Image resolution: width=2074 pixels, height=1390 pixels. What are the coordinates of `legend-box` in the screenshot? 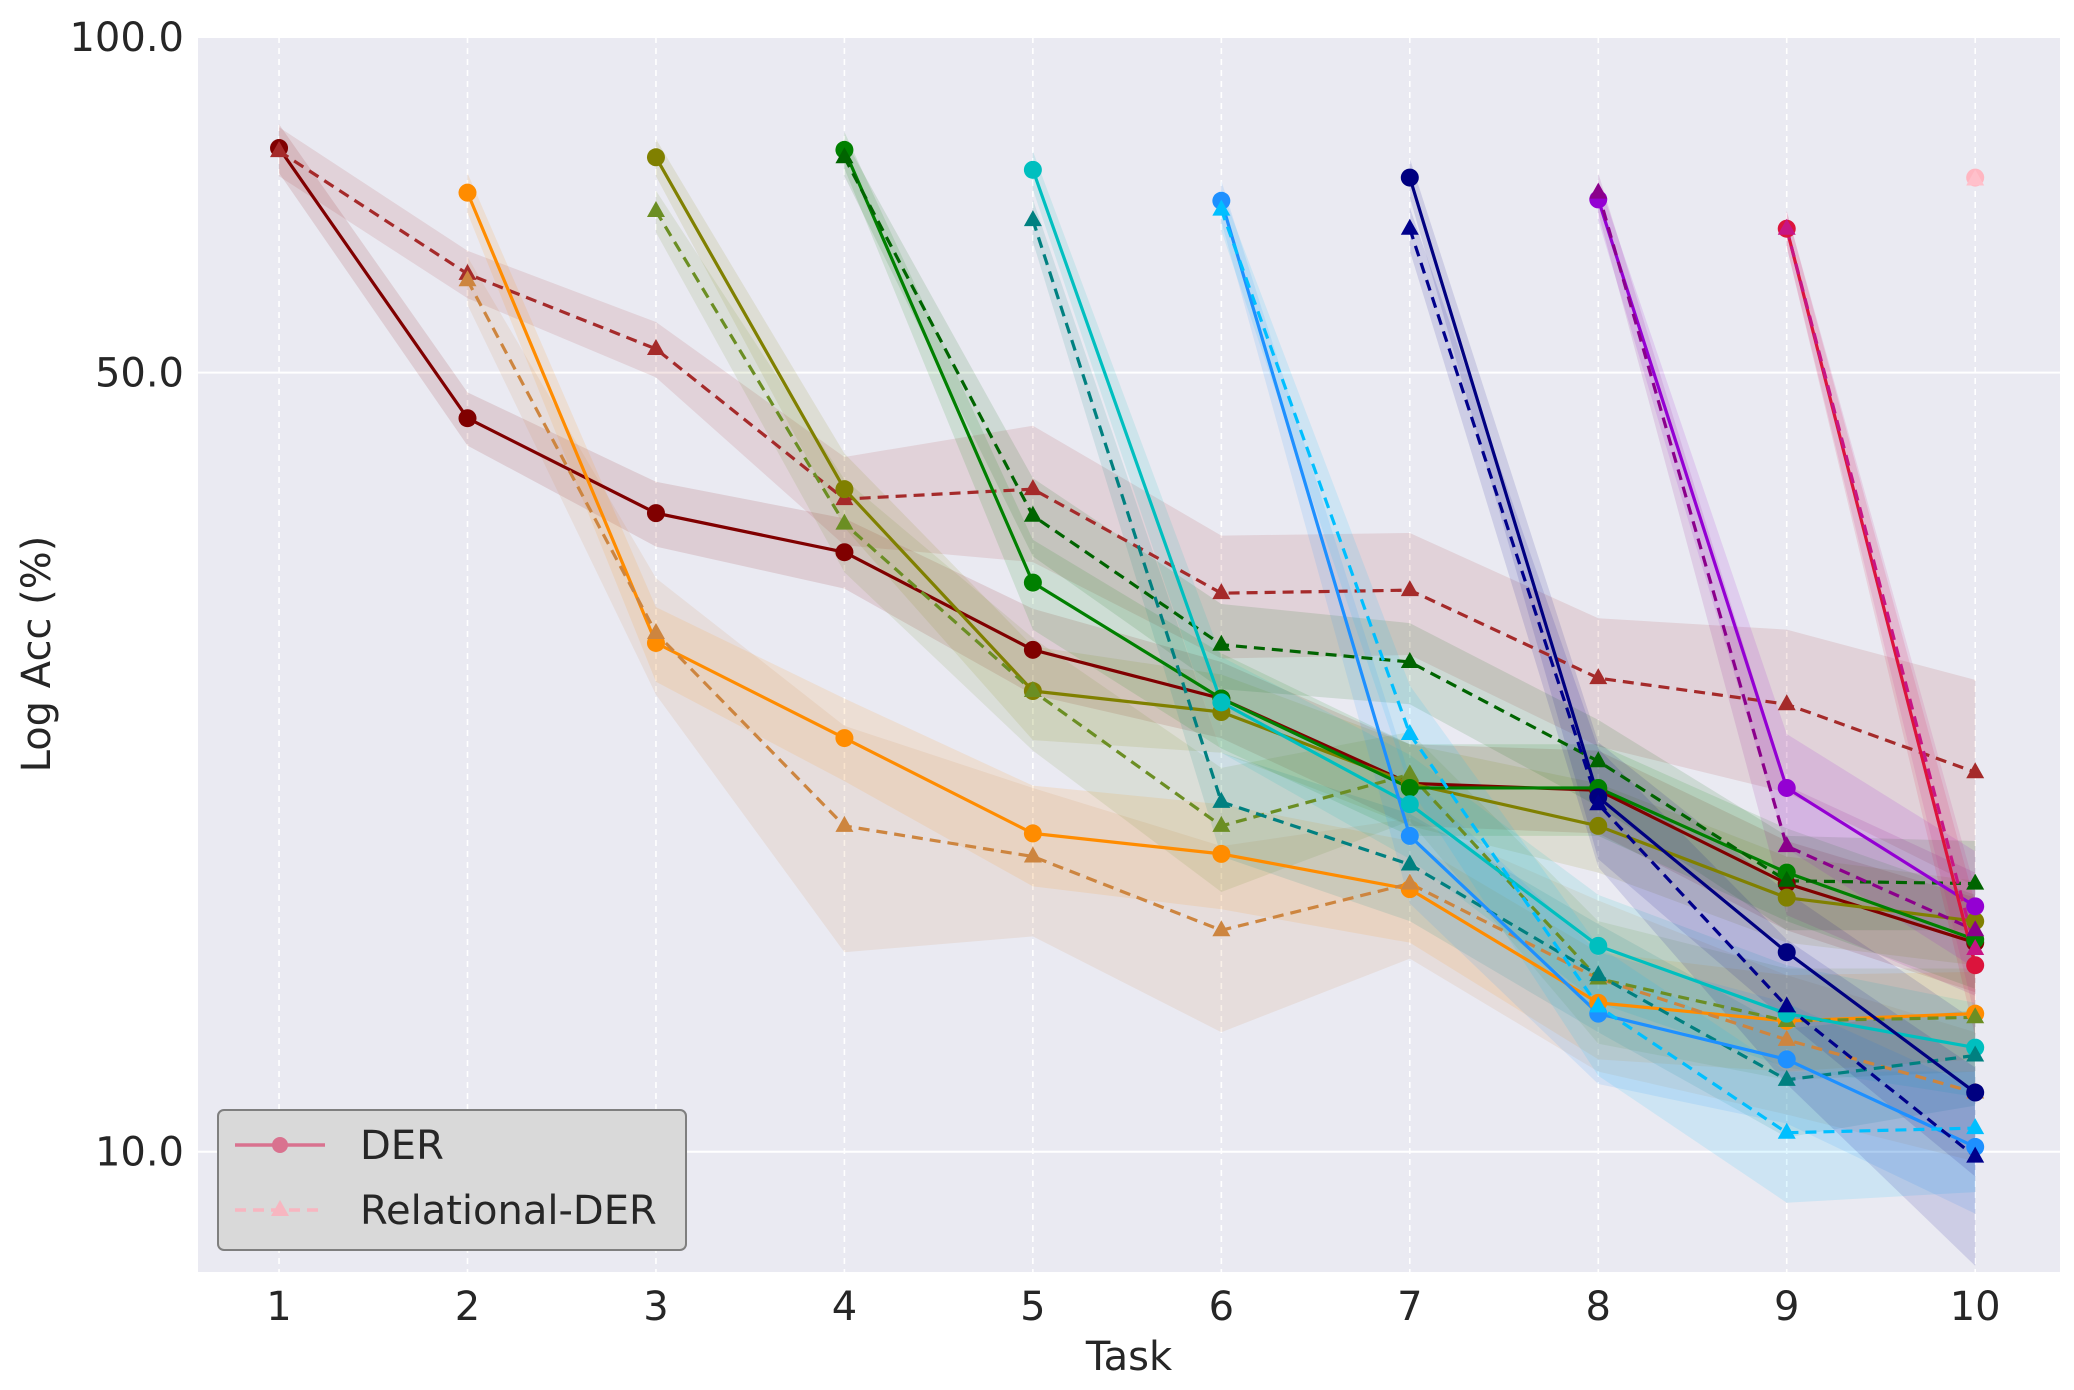 It's located at (452, 1180).